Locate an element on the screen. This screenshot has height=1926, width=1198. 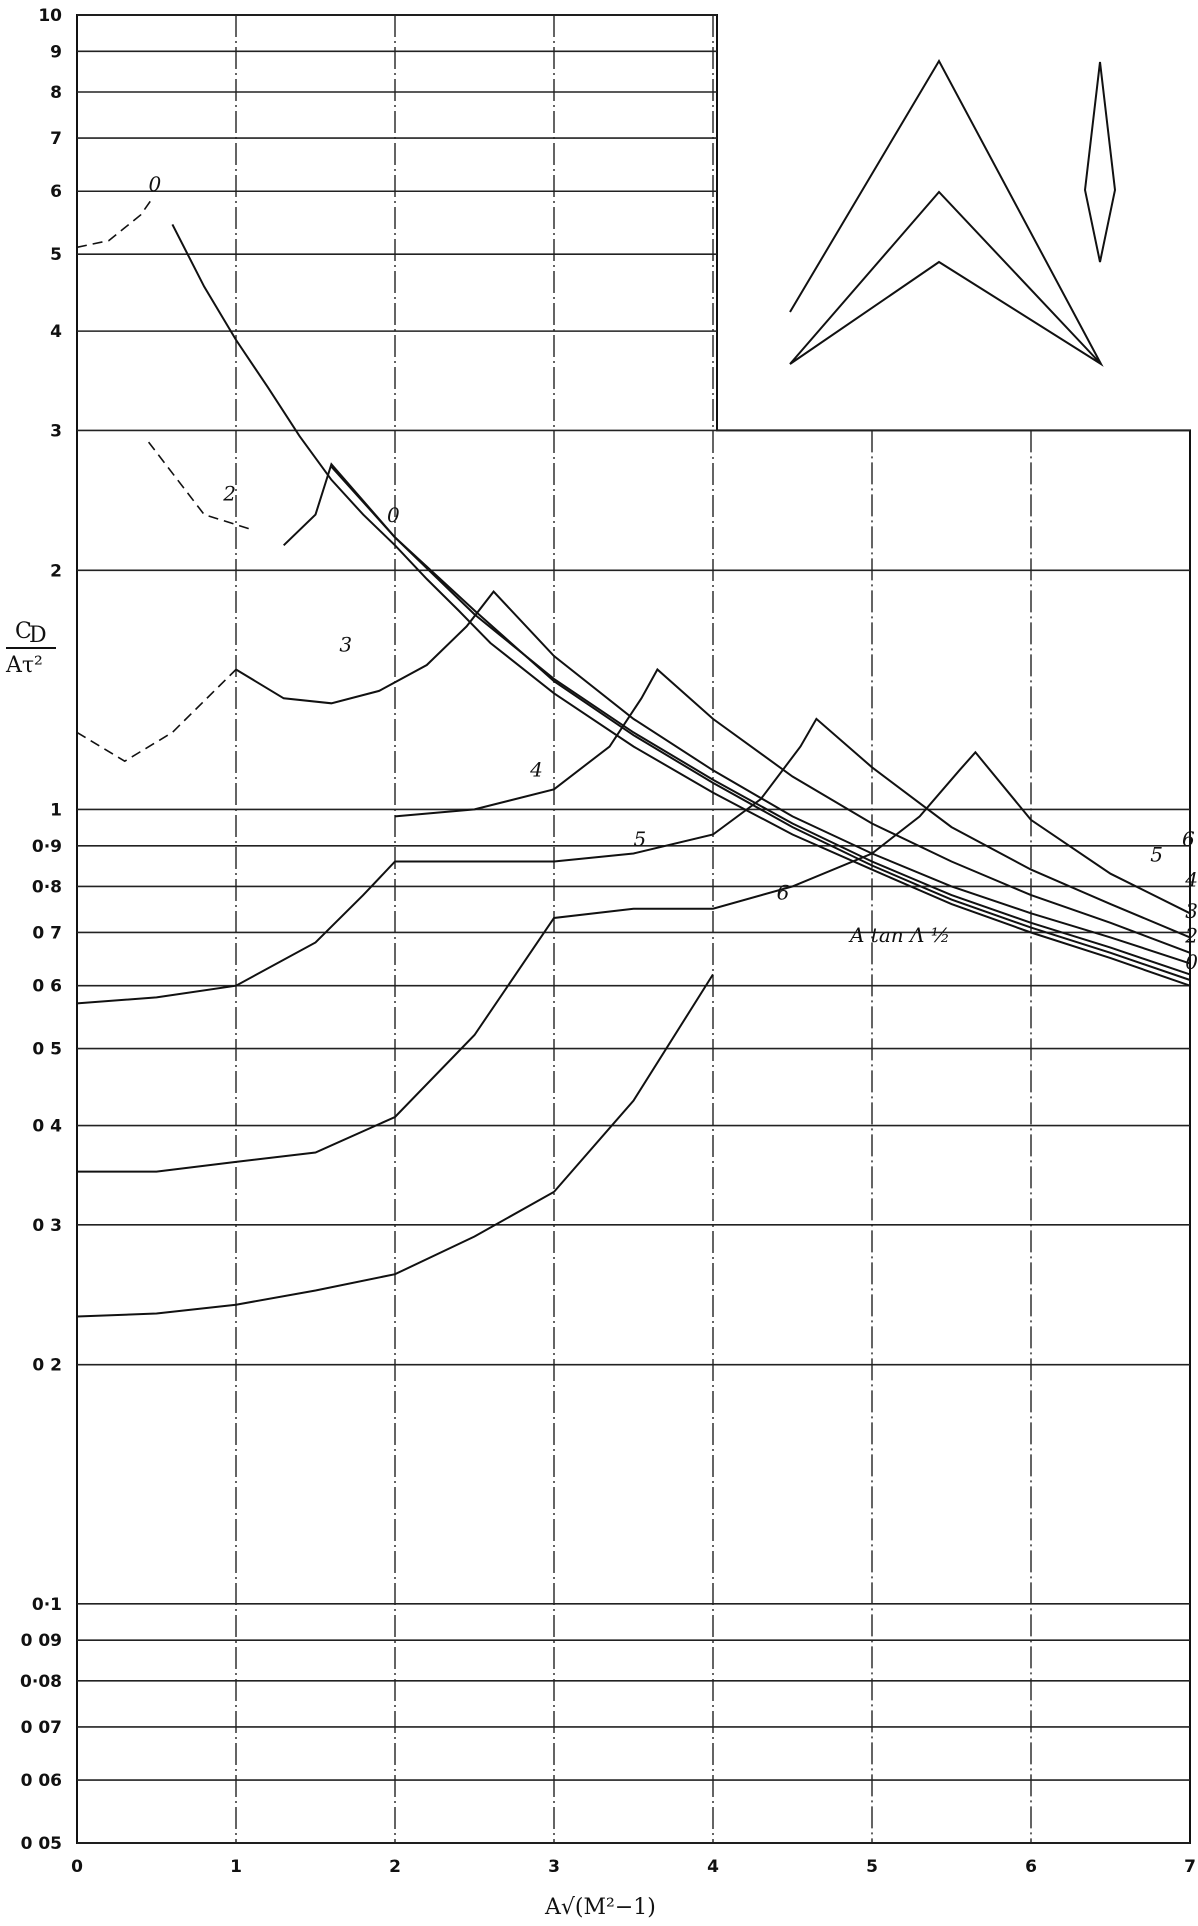
y-axis-title-den: Aτ² is located at coordinates (24, 665).